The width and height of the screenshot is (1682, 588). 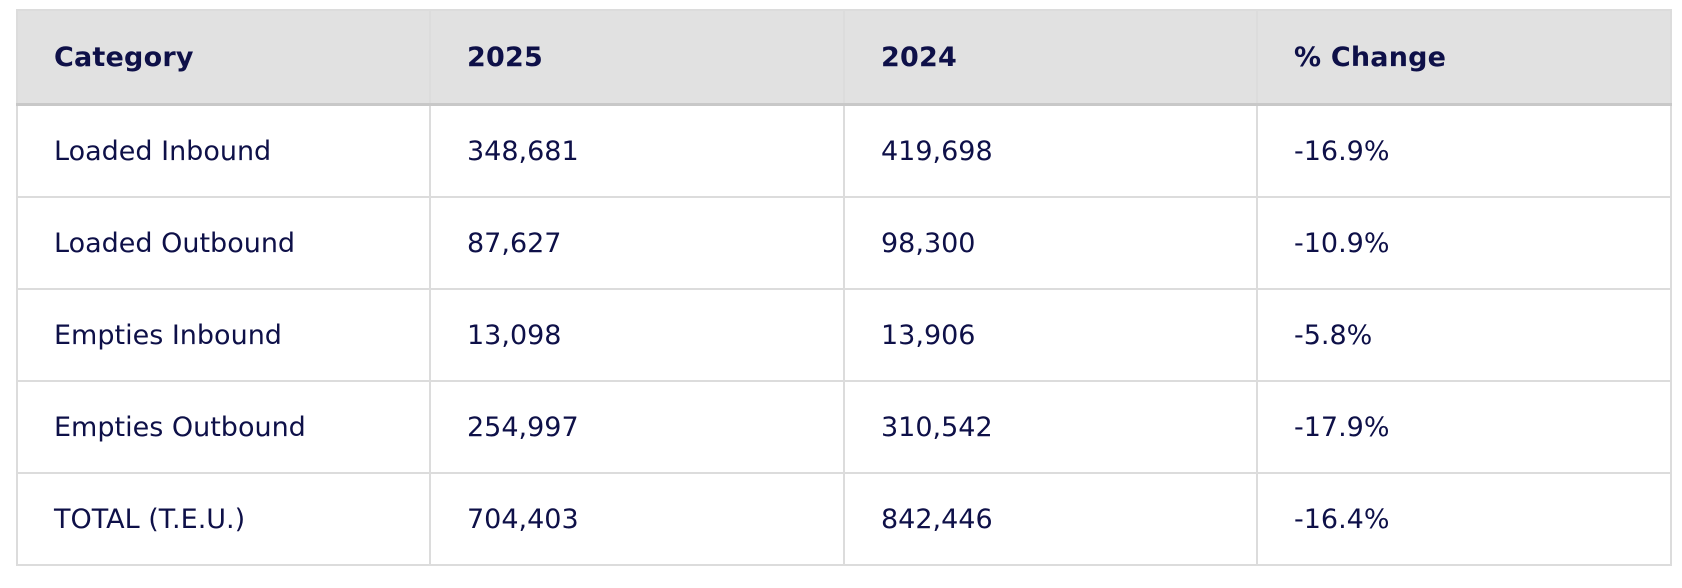 What do you see at coordinates (223, 57) in the screenshot?
I see `header-category: Category` at bounding box center [223, 57].